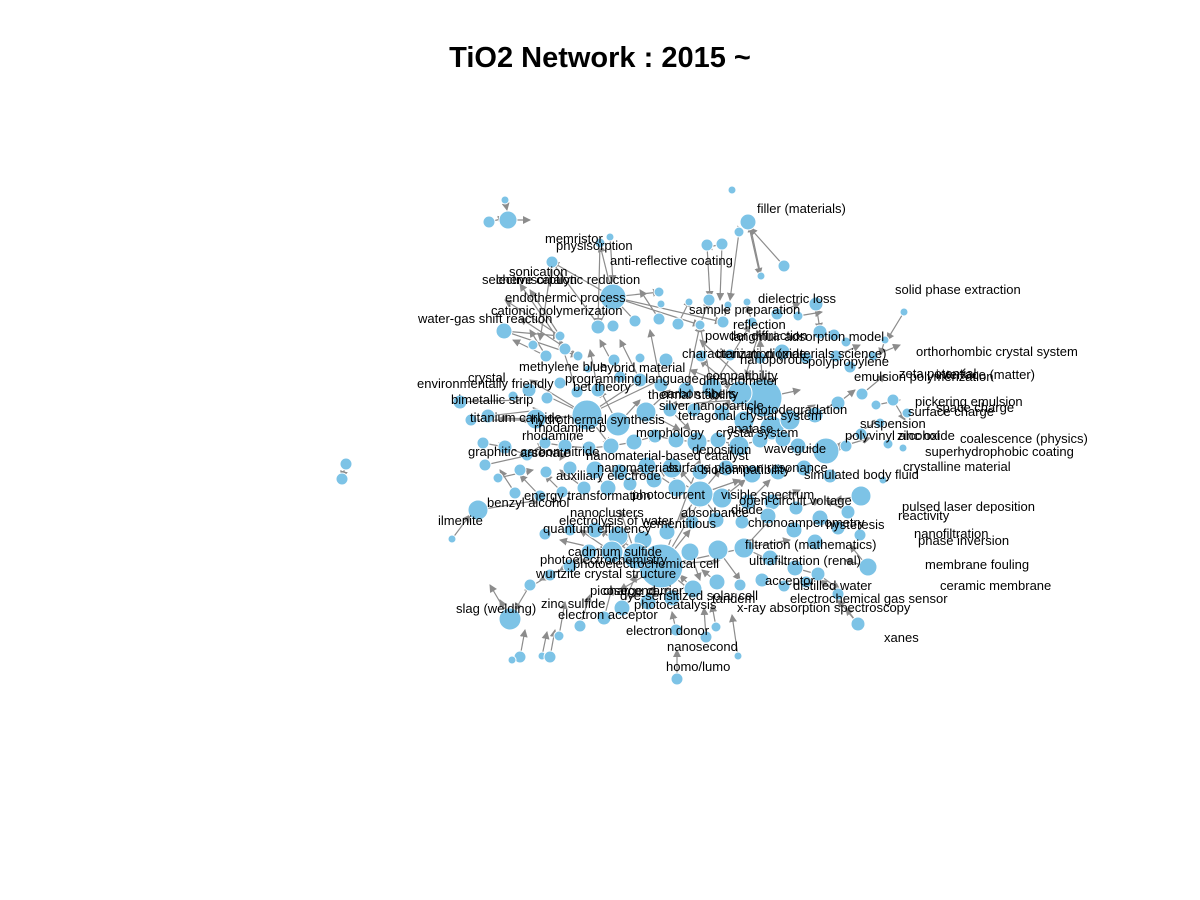 This screenshot has height=900, width=1200. Describe the element at coordinates (538, 271) in the screenshot. I see `node-label: sonication` at that location.